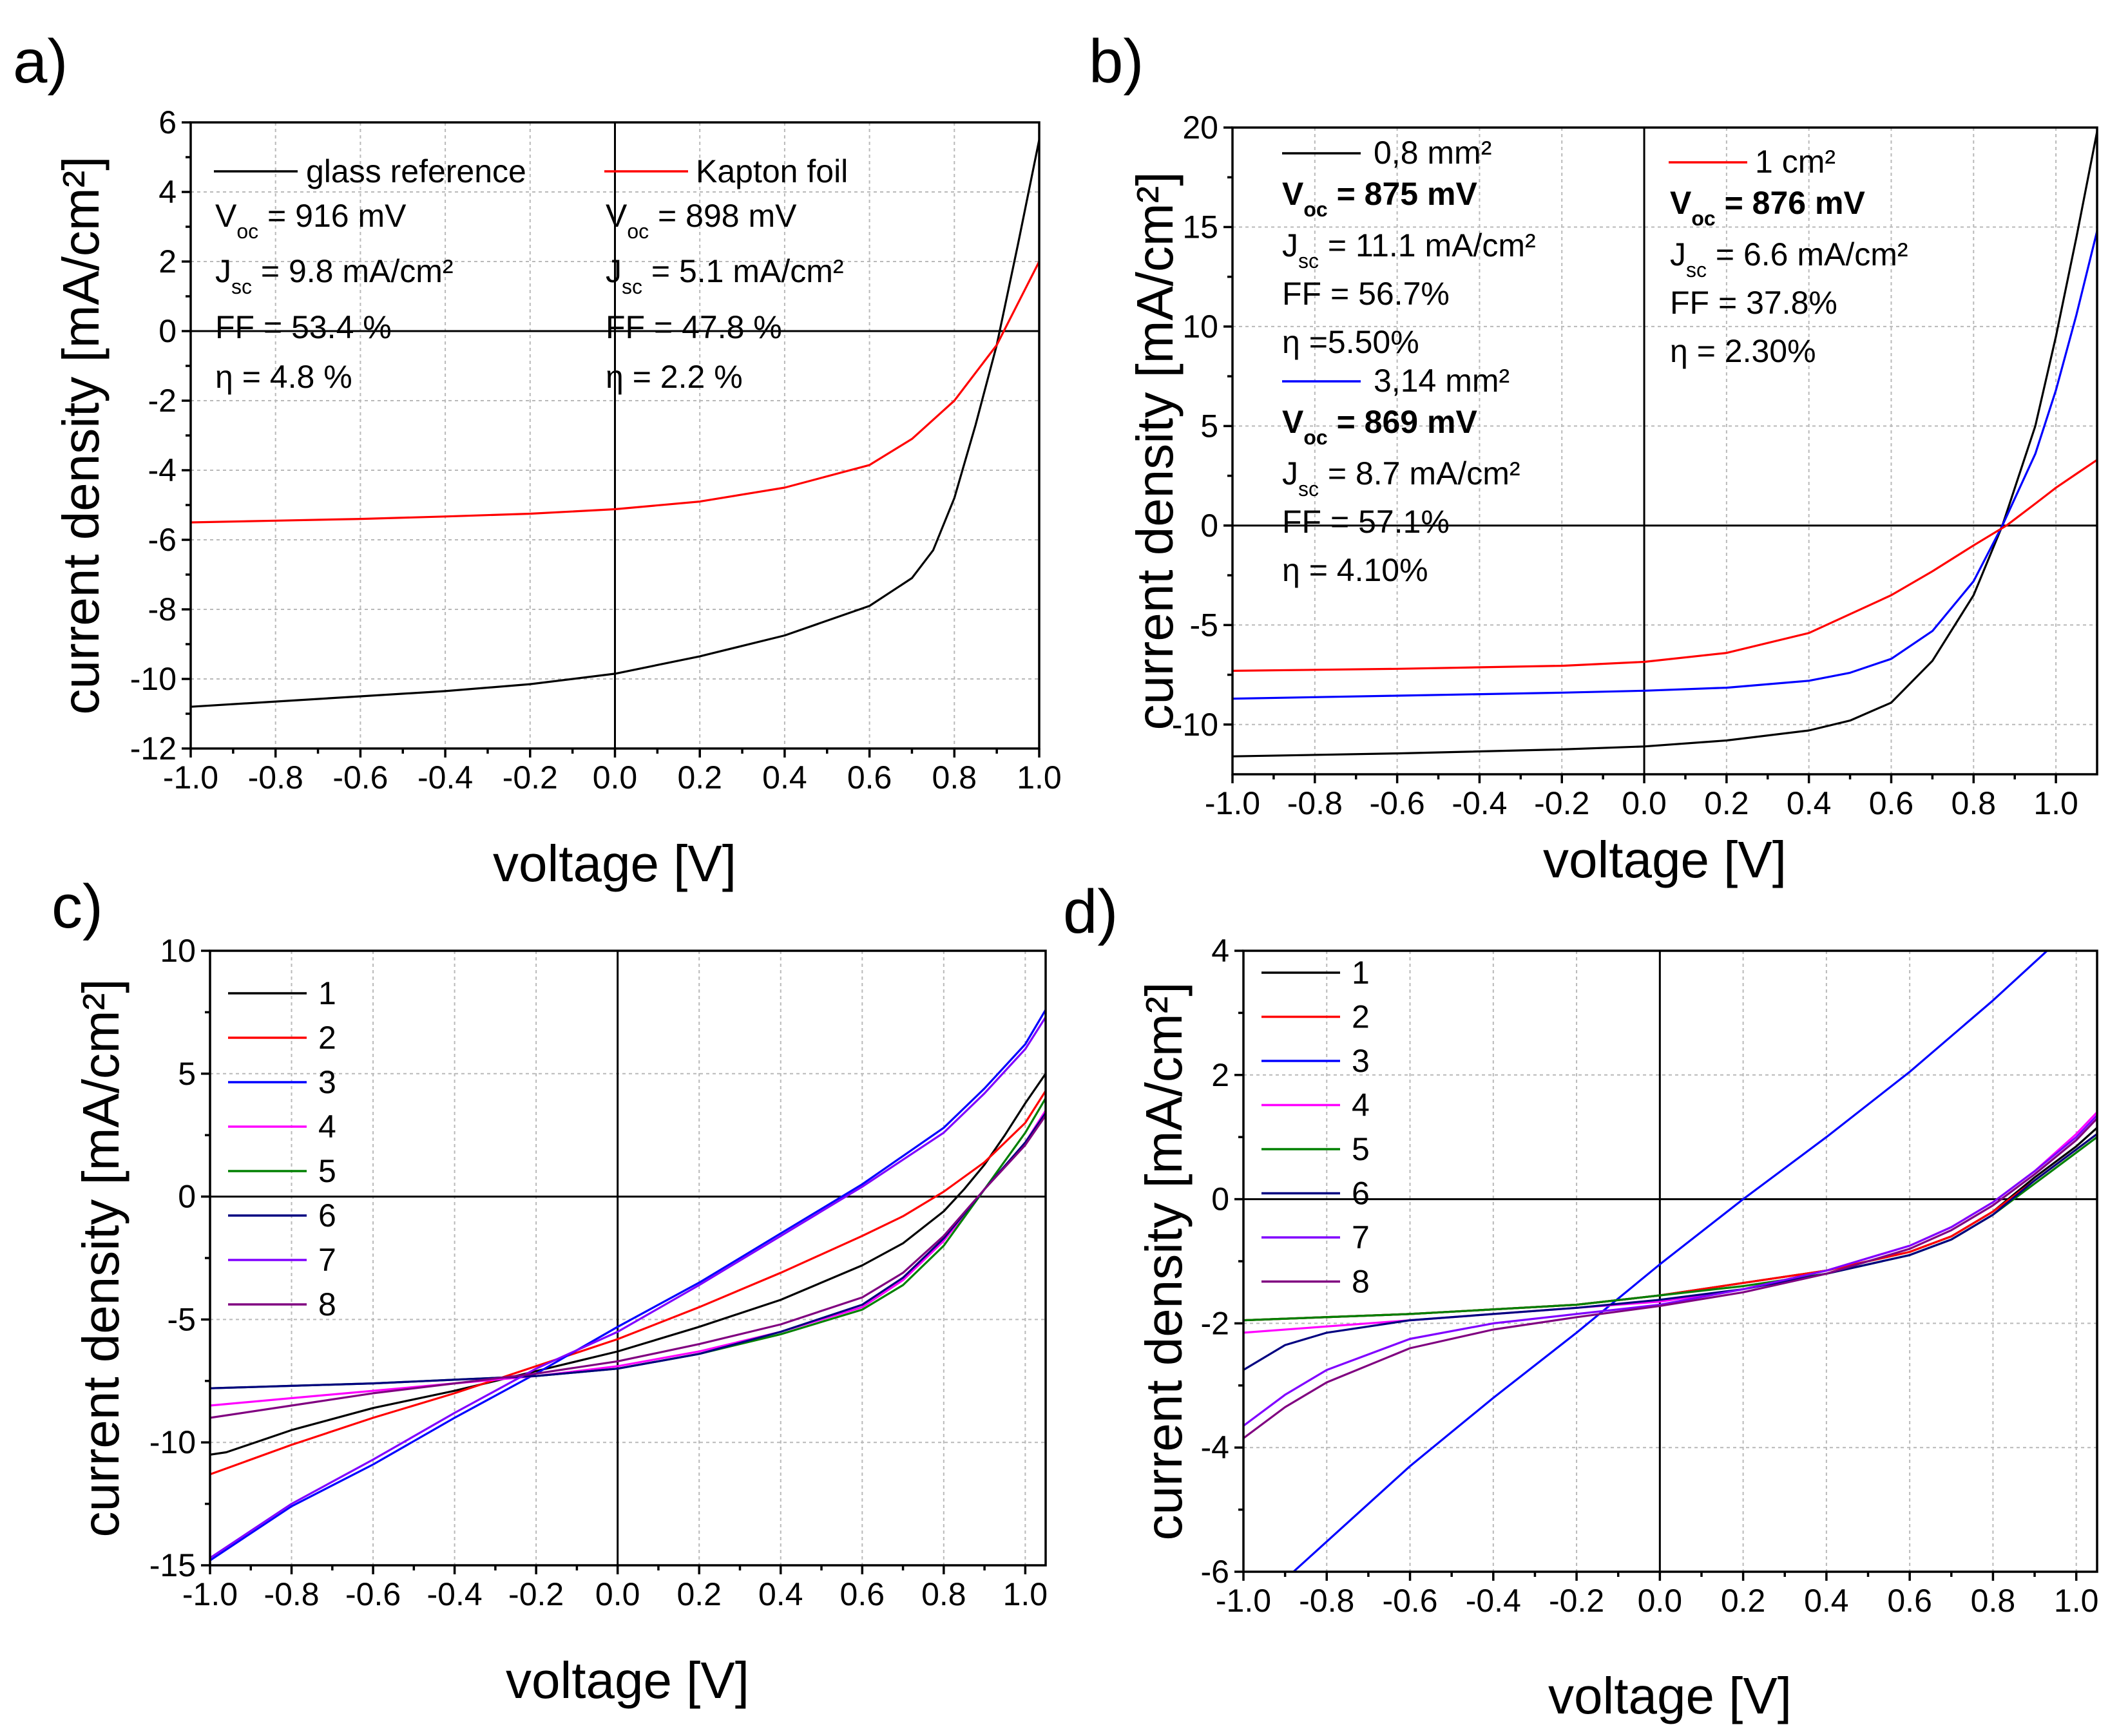 This screenshot has height=1736, width=2119. Describe the element at coordinates (172, 1565) in the screenshot. I see `y-tick-label: -15` at that location.